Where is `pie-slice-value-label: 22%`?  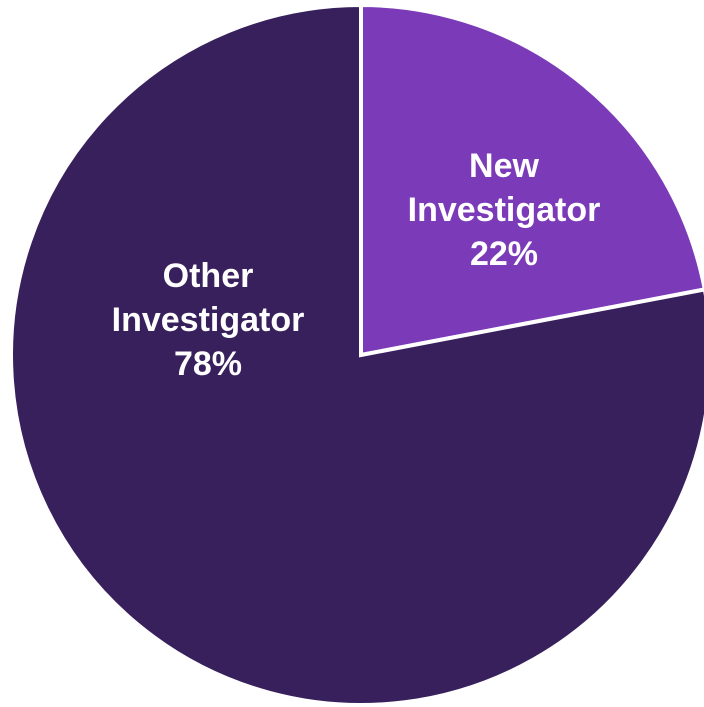 pie-slice-value-label: 22% is located at coordinates (504, 254).